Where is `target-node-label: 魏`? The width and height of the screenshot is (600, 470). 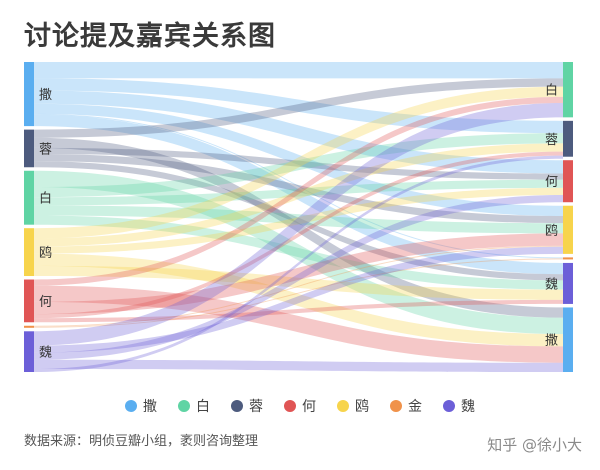
target-node-label: 魏 is located at coordinates (551, 284).